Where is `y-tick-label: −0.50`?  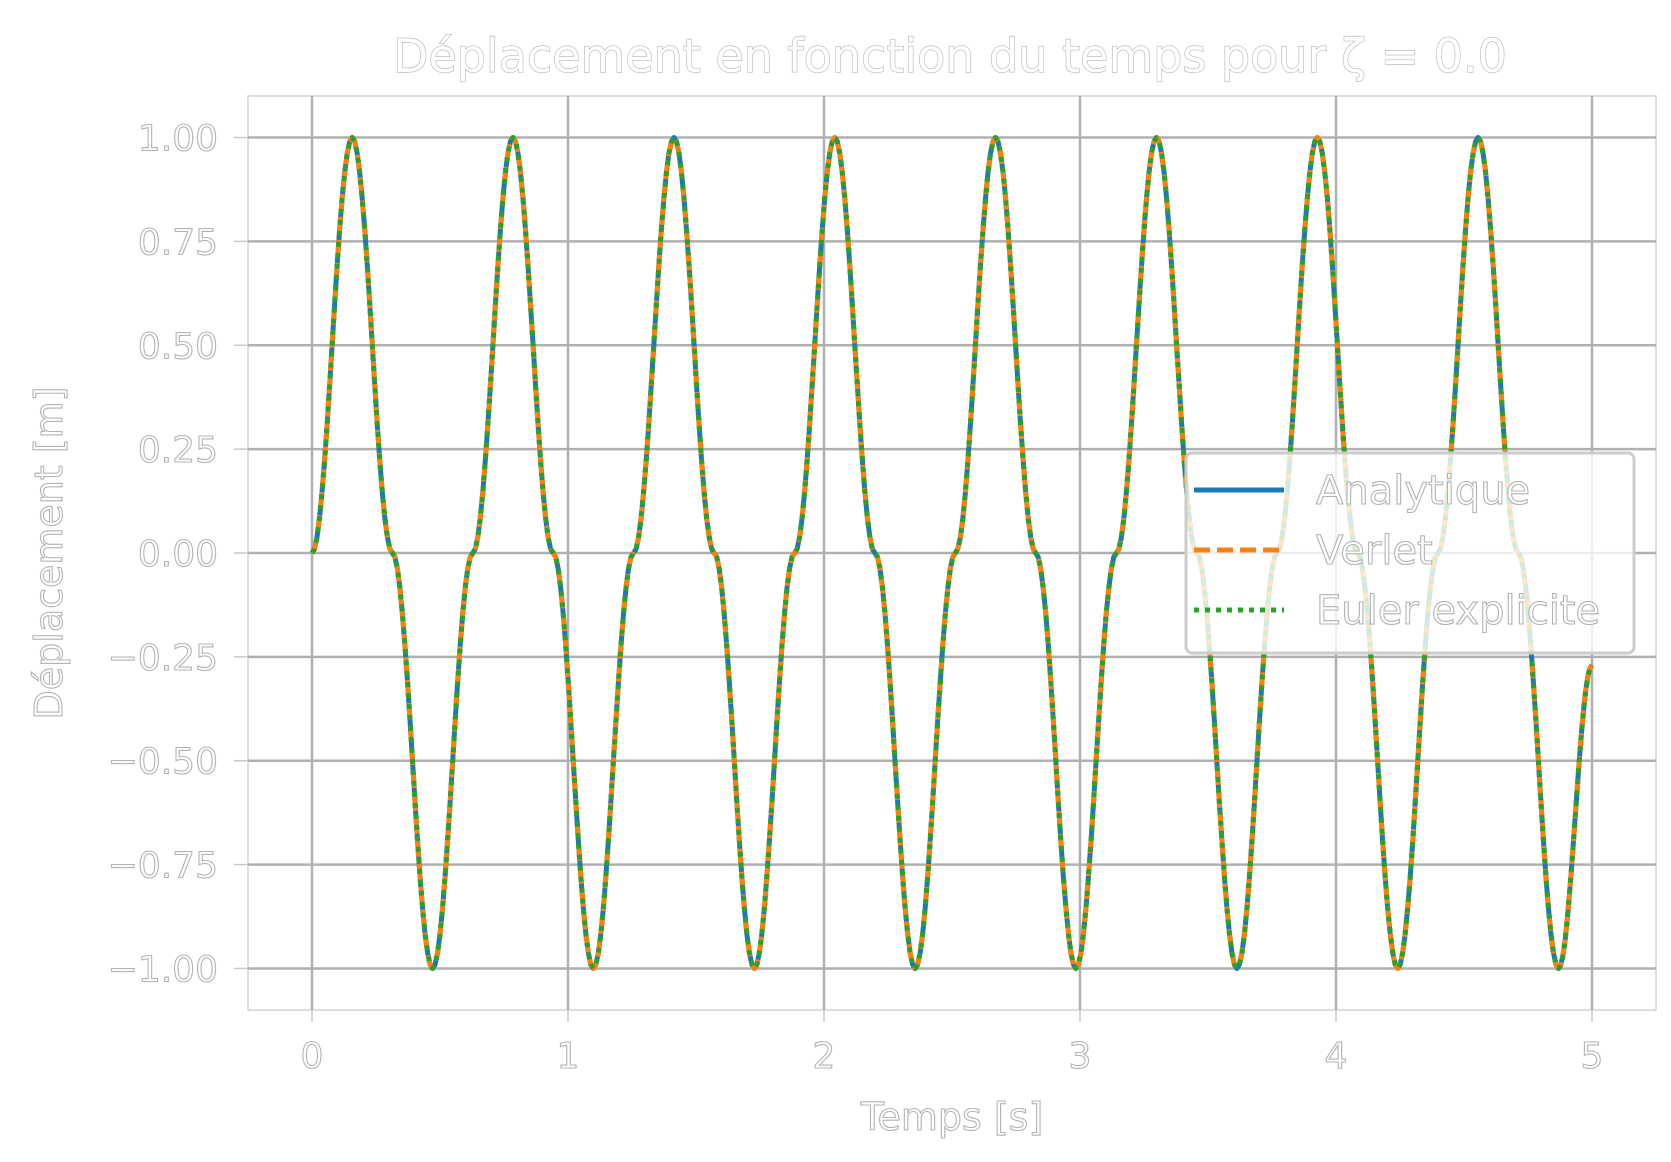
y-tick-label: −0.50 is located at coordinates (163, 762).